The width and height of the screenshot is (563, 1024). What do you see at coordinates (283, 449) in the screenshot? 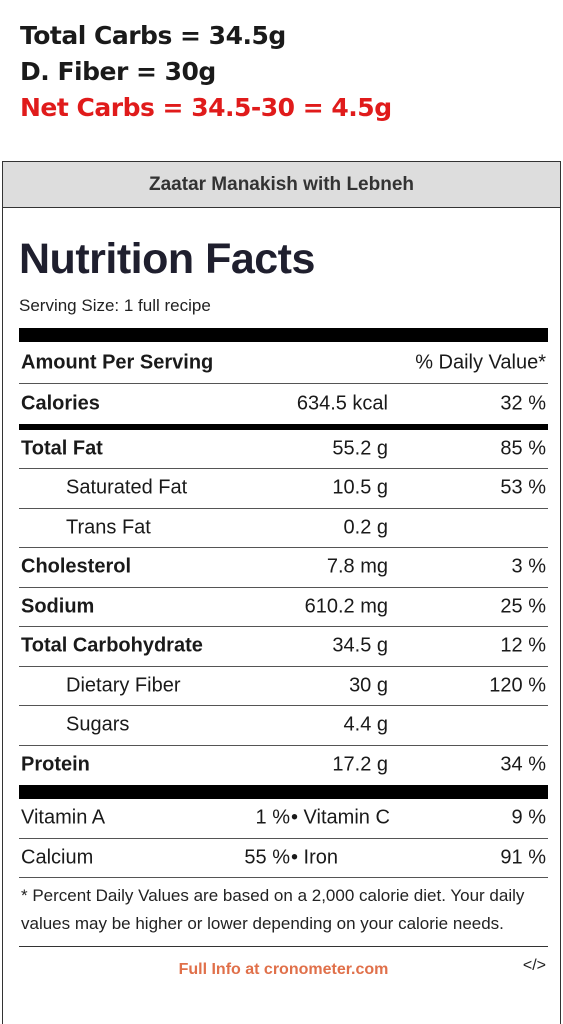
I see `nutrient-row-total-fat: Total Fat 55.2 g 85 %` at bounding box center [283, 449].